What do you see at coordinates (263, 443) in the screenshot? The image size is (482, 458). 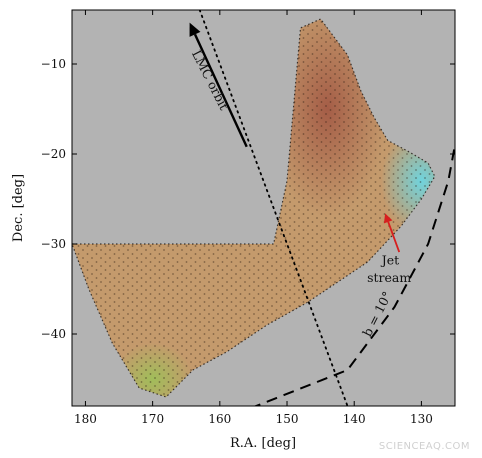 I see `x-axis-label: R.A. [deg]` at bounding box center [263, 443].